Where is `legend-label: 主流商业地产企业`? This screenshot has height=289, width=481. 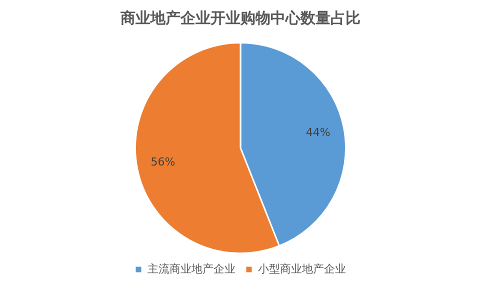
legend-label: 主流商业地产企业 is located at coordinates (192, 269).